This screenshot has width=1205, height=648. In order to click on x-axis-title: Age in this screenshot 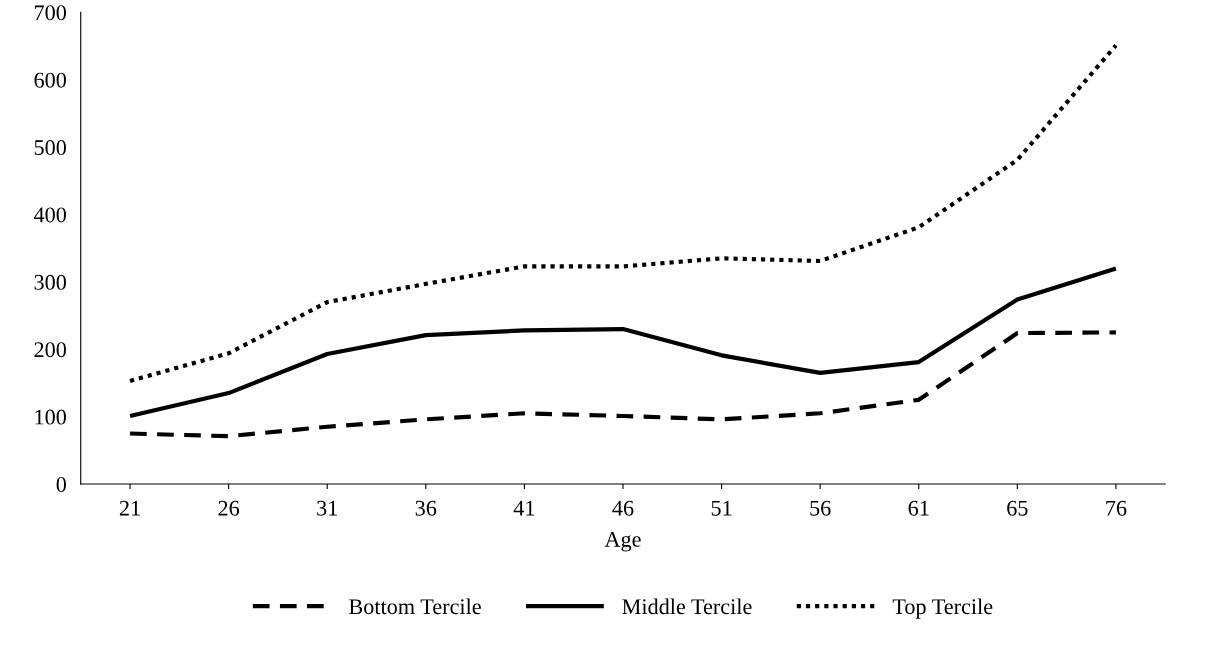, I will do `click(622, 541)`.